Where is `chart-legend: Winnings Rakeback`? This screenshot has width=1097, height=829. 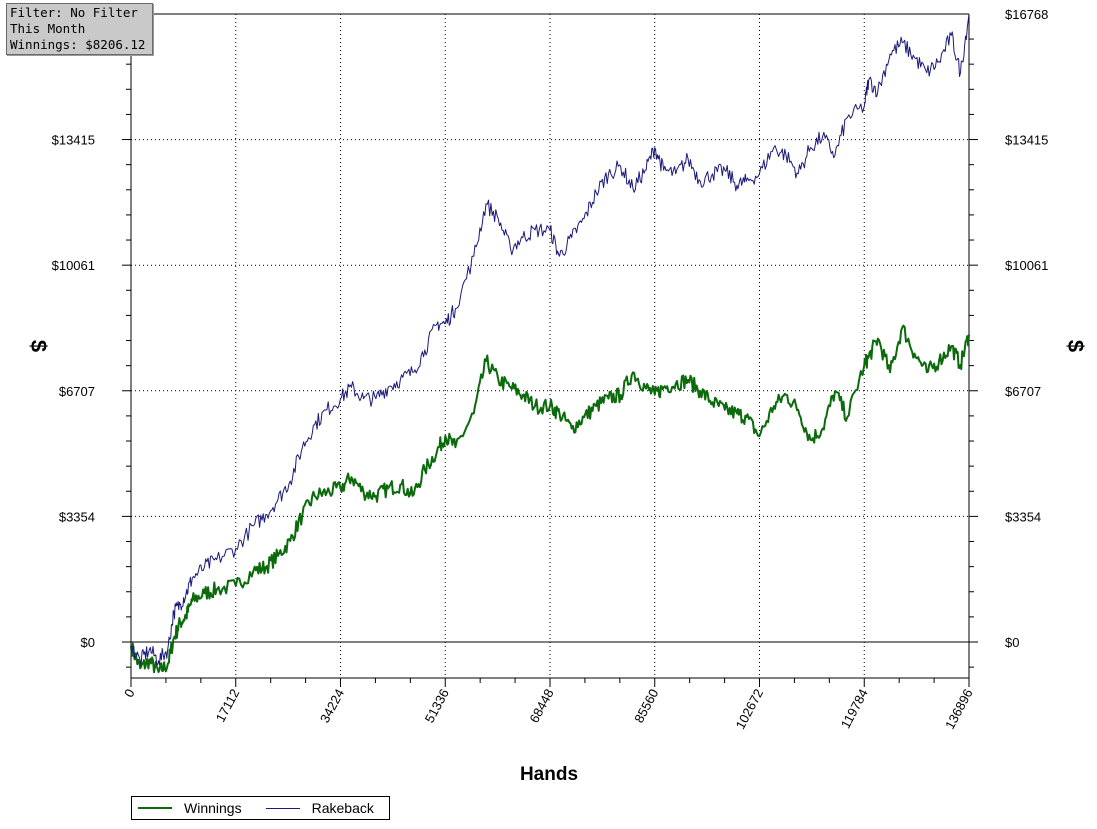
chart-legend: Winnings Rakeback is located at coordinates (260, 808).